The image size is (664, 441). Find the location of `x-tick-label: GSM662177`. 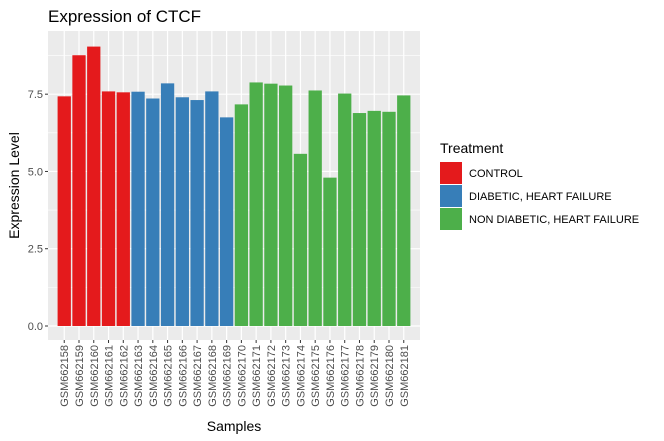

x-tick-label: GSM662177 is located at coordinates (346, 376).